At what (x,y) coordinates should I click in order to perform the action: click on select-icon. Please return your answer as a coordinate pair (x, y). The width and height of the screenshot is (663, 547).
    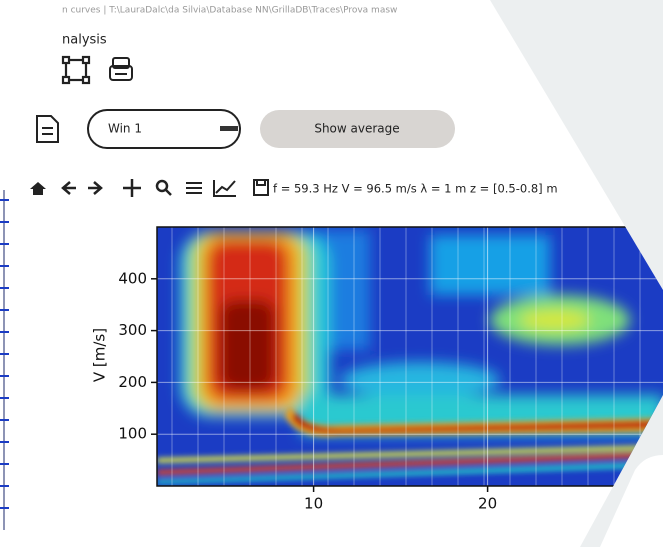
    Looking at the image, I should click on (76, 70).